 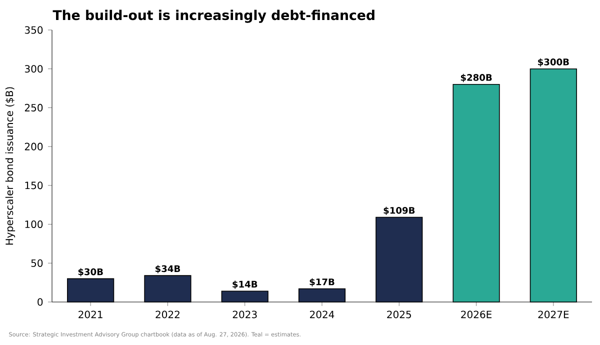 I want to click on x-tick-label: 2027E, so click(x=553, y=314).